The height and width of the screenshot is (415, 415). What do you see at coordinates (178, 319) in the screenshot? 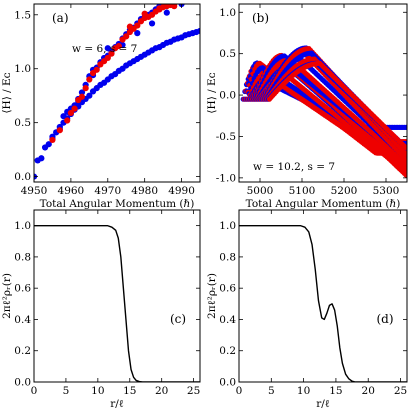
I see `panel-label: (c)` at bounding box center [178, 319].